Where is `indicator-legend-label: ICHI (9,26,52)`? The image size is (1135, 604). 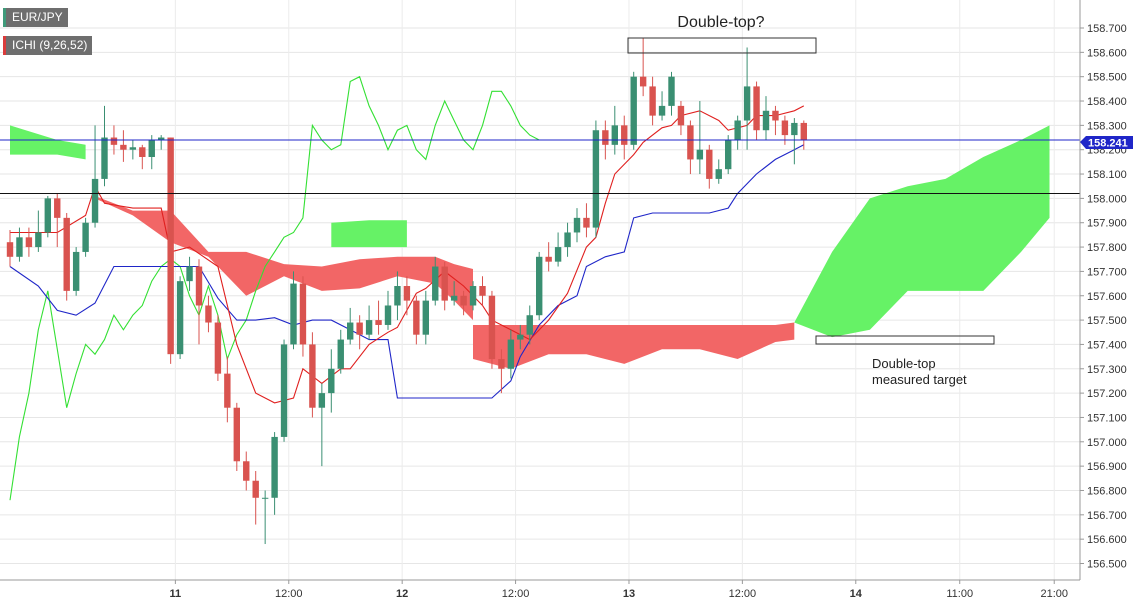
indicator-legend-label: ICHI (9,26,52) is located at coordinates (50, 45).